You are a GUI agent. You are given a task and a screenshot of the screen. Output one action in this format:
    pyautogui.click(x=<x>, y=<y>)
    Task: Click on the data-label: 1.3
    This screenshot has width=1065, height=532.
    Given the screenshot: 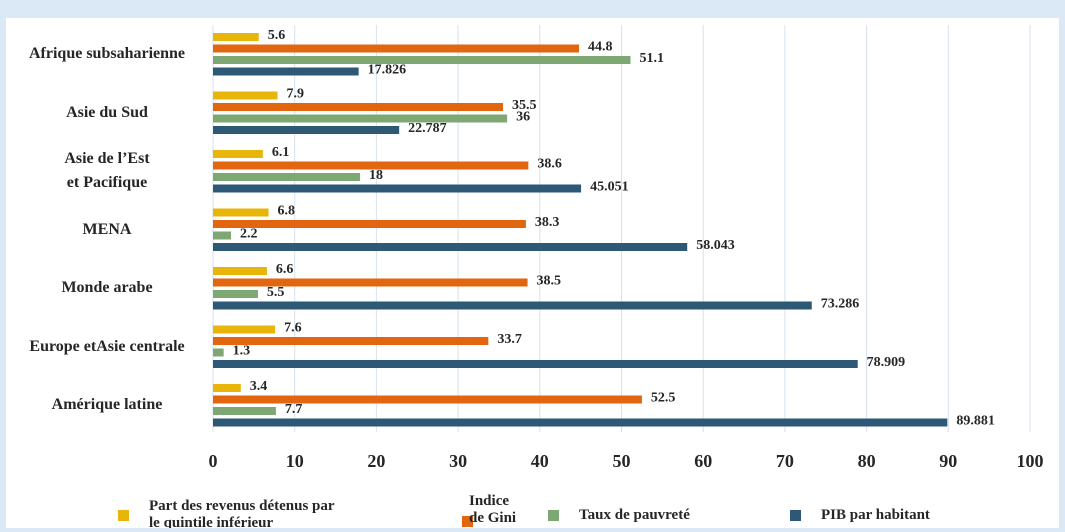 What is the action you would take?
    pyautogui.click(x=242, y=351)
    